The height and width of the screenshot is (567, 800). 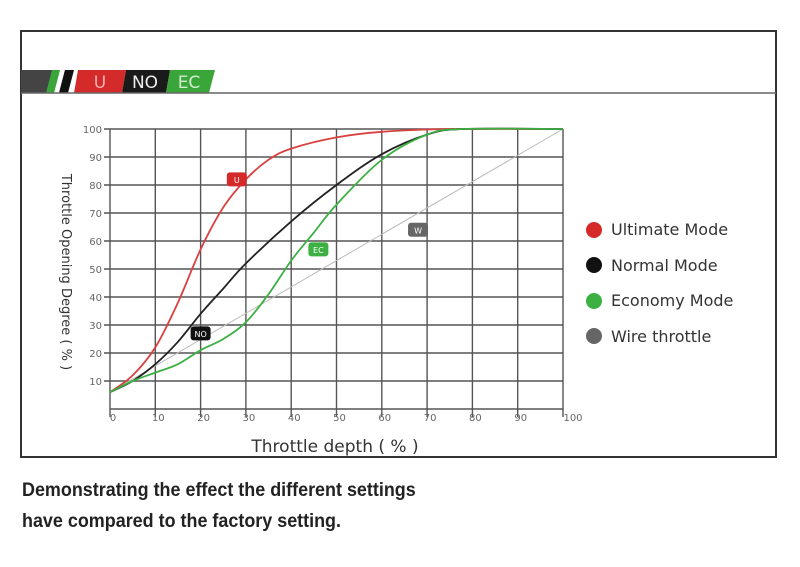 What do you see at coordinates (672, 301) in the screenshot?
I see `legend-label: Economy Mode` at bounding box center [672, 301].